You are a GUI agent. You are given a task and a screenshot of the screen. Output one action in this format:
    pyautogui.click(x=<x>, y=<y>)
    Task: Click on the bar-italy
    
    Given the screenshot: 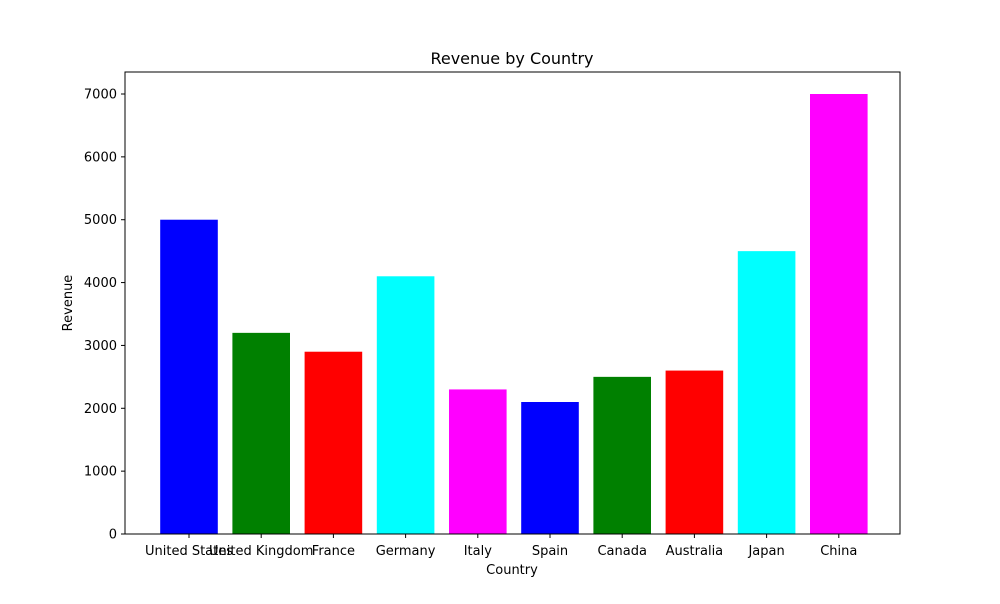 What is the action you would take?
    pyautogui.click(x=478, y=461)
    